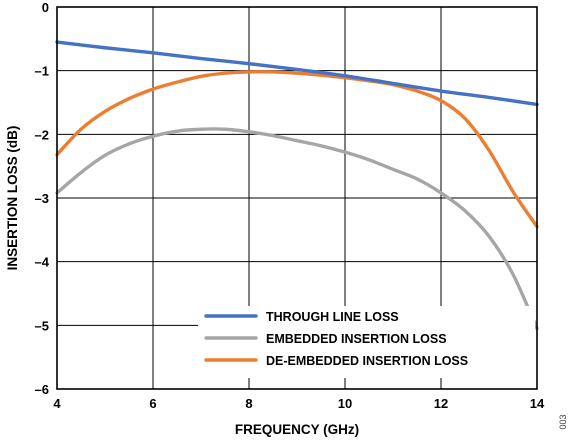  What do you see at coordinates (537, 403) in the screenshot?
I see `x-tick-label: 14` at bounding box center [537, 403].